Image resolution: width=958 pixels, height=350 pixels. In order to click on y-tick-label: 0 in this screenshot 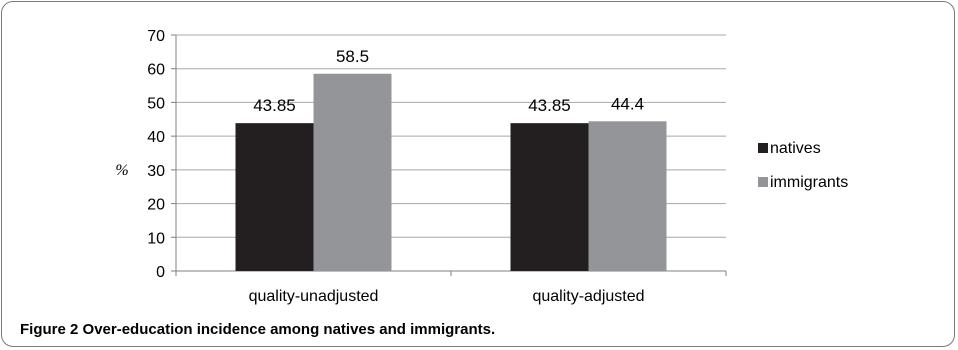, I will do `click(160, 272)`.